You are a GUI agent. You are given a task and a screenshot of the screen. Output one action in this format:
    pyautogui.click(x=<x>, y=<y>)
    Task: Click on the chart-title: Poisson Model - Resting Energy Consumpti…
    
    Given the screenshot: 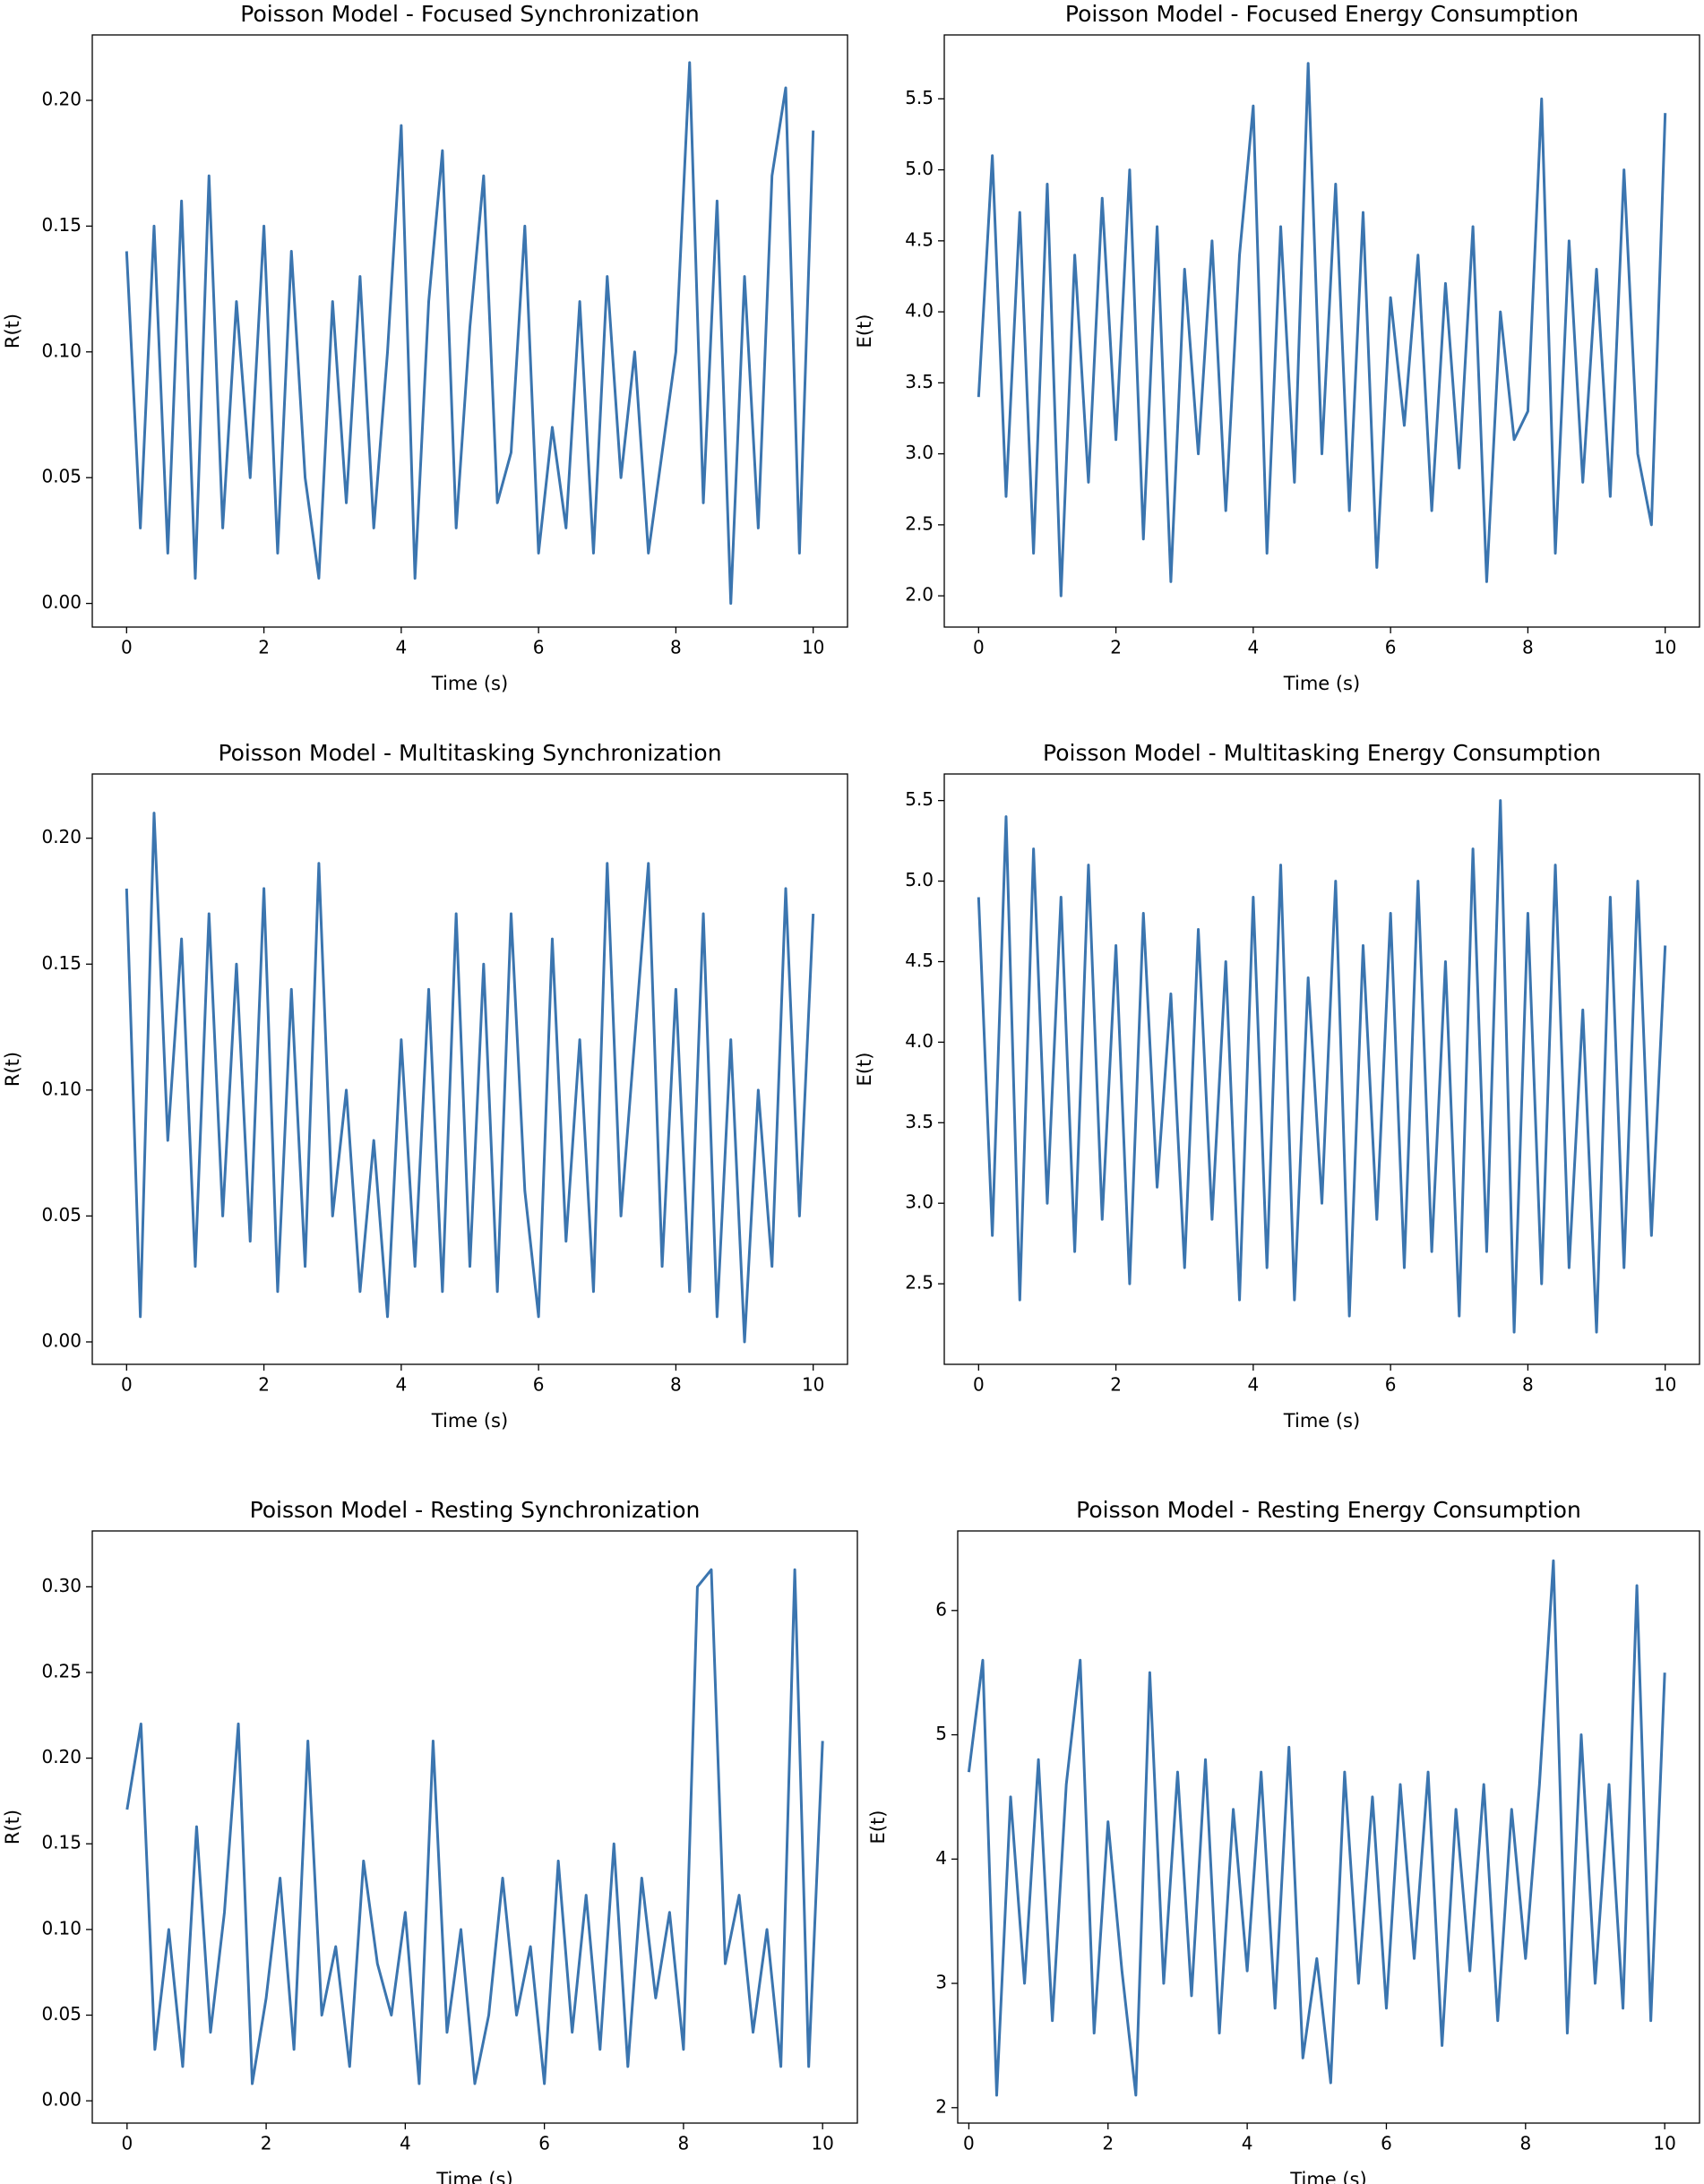 What is the action you would take?
    pyautogui.click(x=1328, y=1510)
    